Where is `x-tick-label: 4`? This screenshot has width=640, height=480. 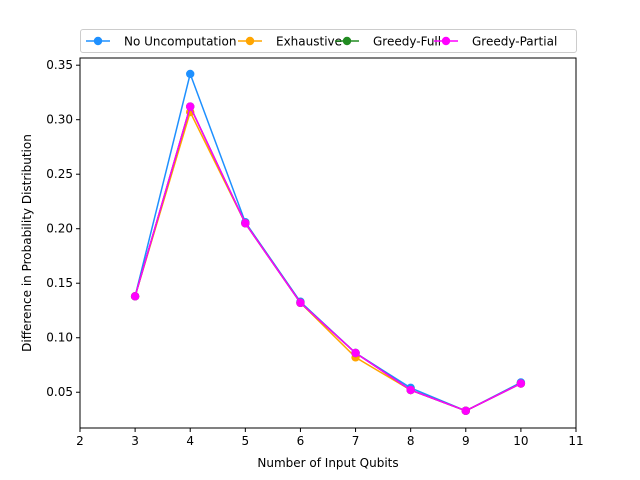 x-tick-label: 4 is located at coordinates (190, 441).